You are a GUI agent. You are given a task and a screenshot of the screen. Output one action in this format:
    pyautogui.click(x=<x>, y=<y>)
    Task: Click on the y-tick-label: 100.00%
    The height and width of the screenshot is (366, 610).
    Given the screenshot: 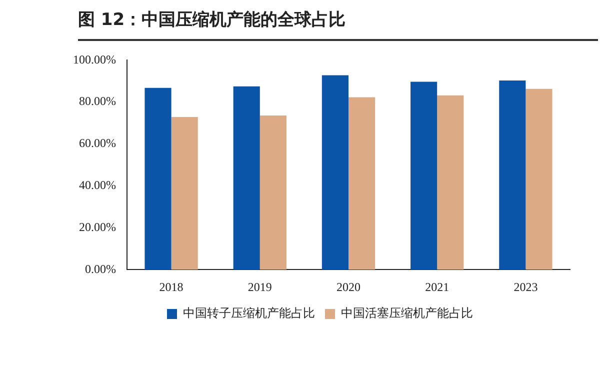 What is the action you would take?
    pyautogui.click(x=94, y=59)
    